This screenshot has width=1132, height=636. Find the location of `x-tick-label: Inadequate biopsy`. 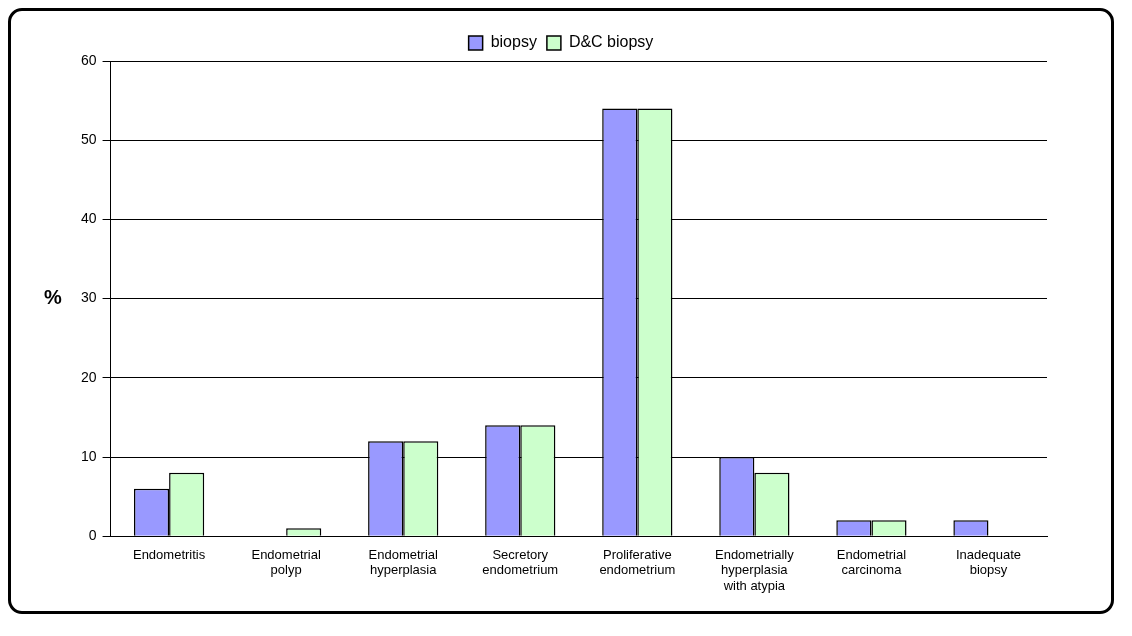

x-tick-label: Inadequate biopsy is located at coordinates (988, 562).